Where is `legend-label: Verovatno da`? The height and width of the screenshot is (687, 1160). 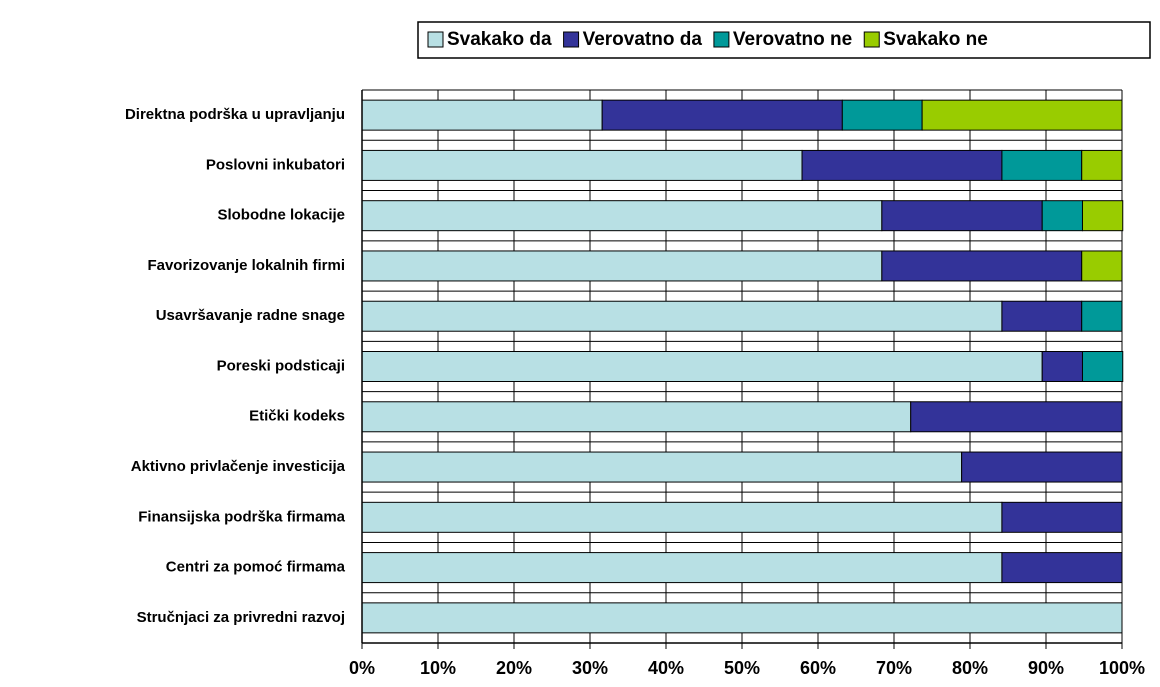 legend-label: Verovatno da is located at coordinates (643, 39).